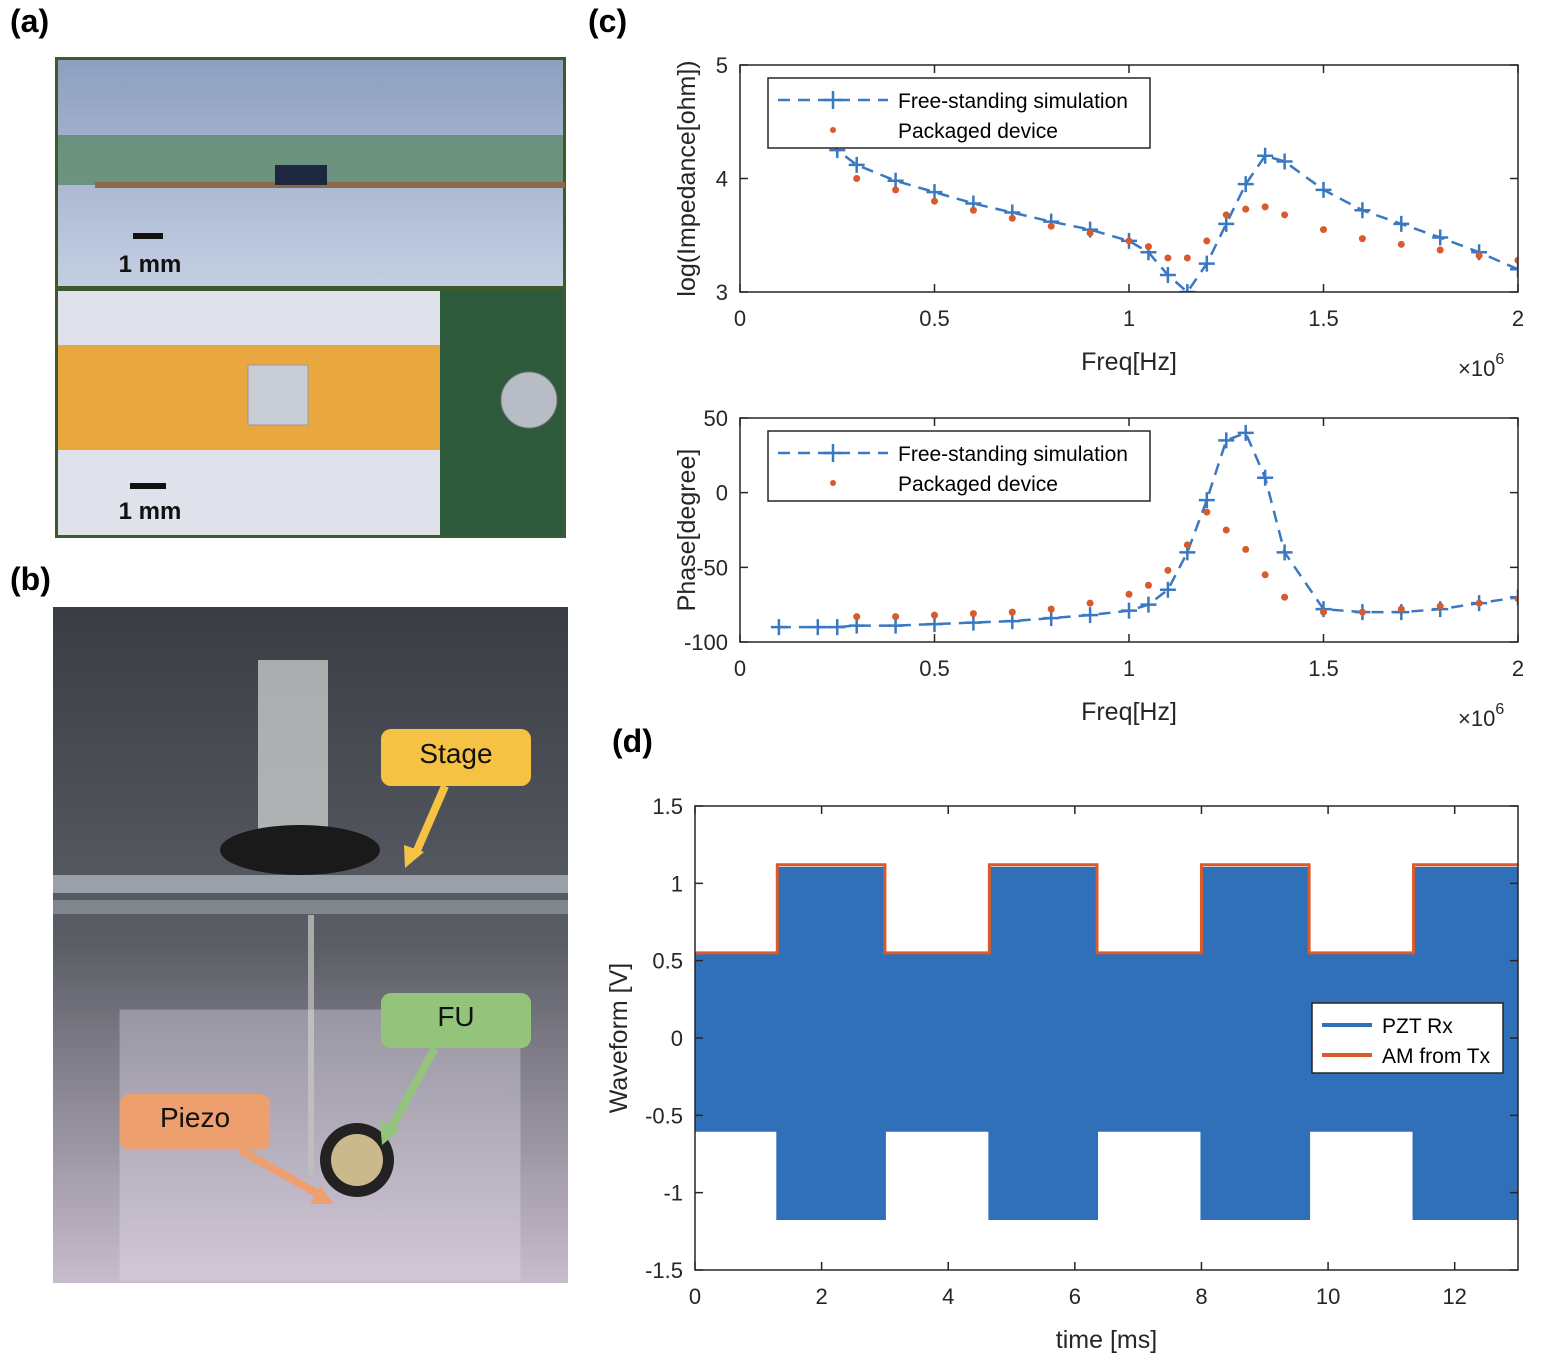 The image size is (1542, 1370). I want to click on x-tick-label: 10, so click(1328, 1296).